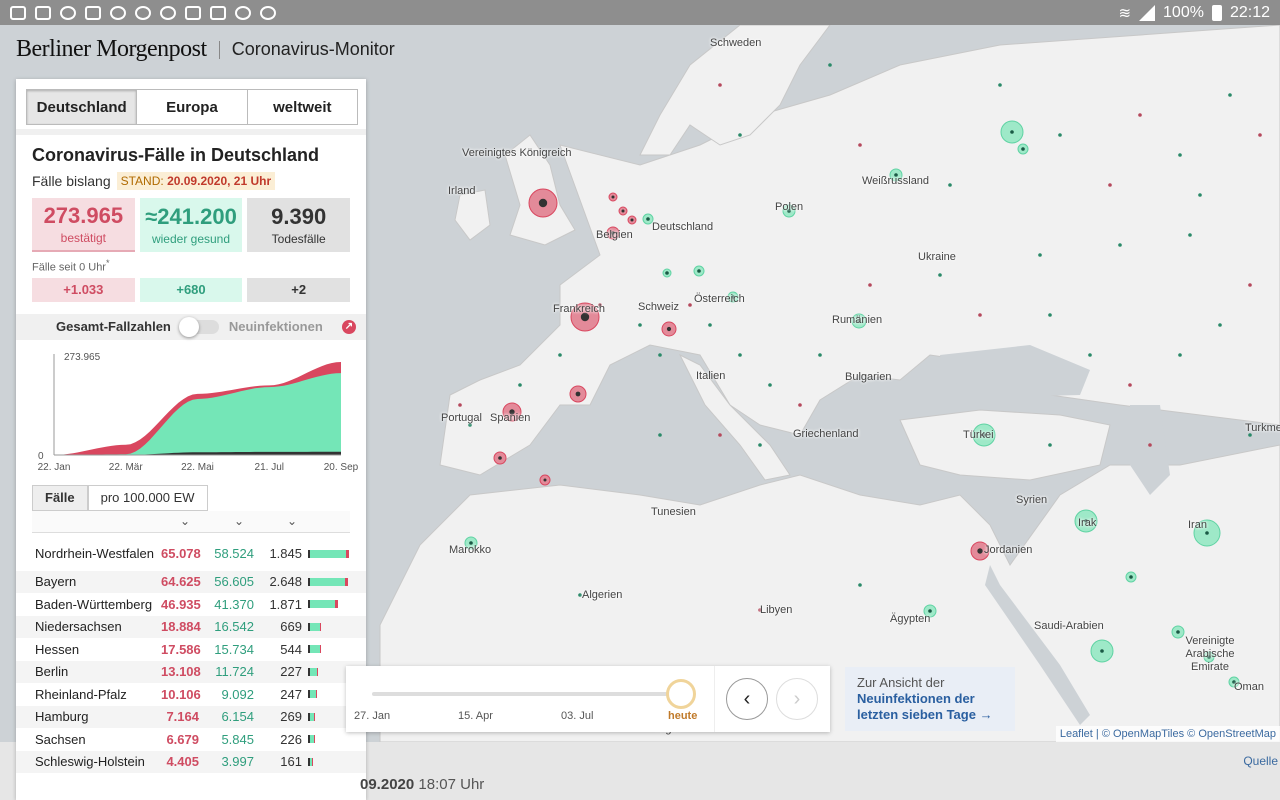  Describe the element at coordinates (192, 107) in the screenshot. I see `tab-europa: Europa` at that location.